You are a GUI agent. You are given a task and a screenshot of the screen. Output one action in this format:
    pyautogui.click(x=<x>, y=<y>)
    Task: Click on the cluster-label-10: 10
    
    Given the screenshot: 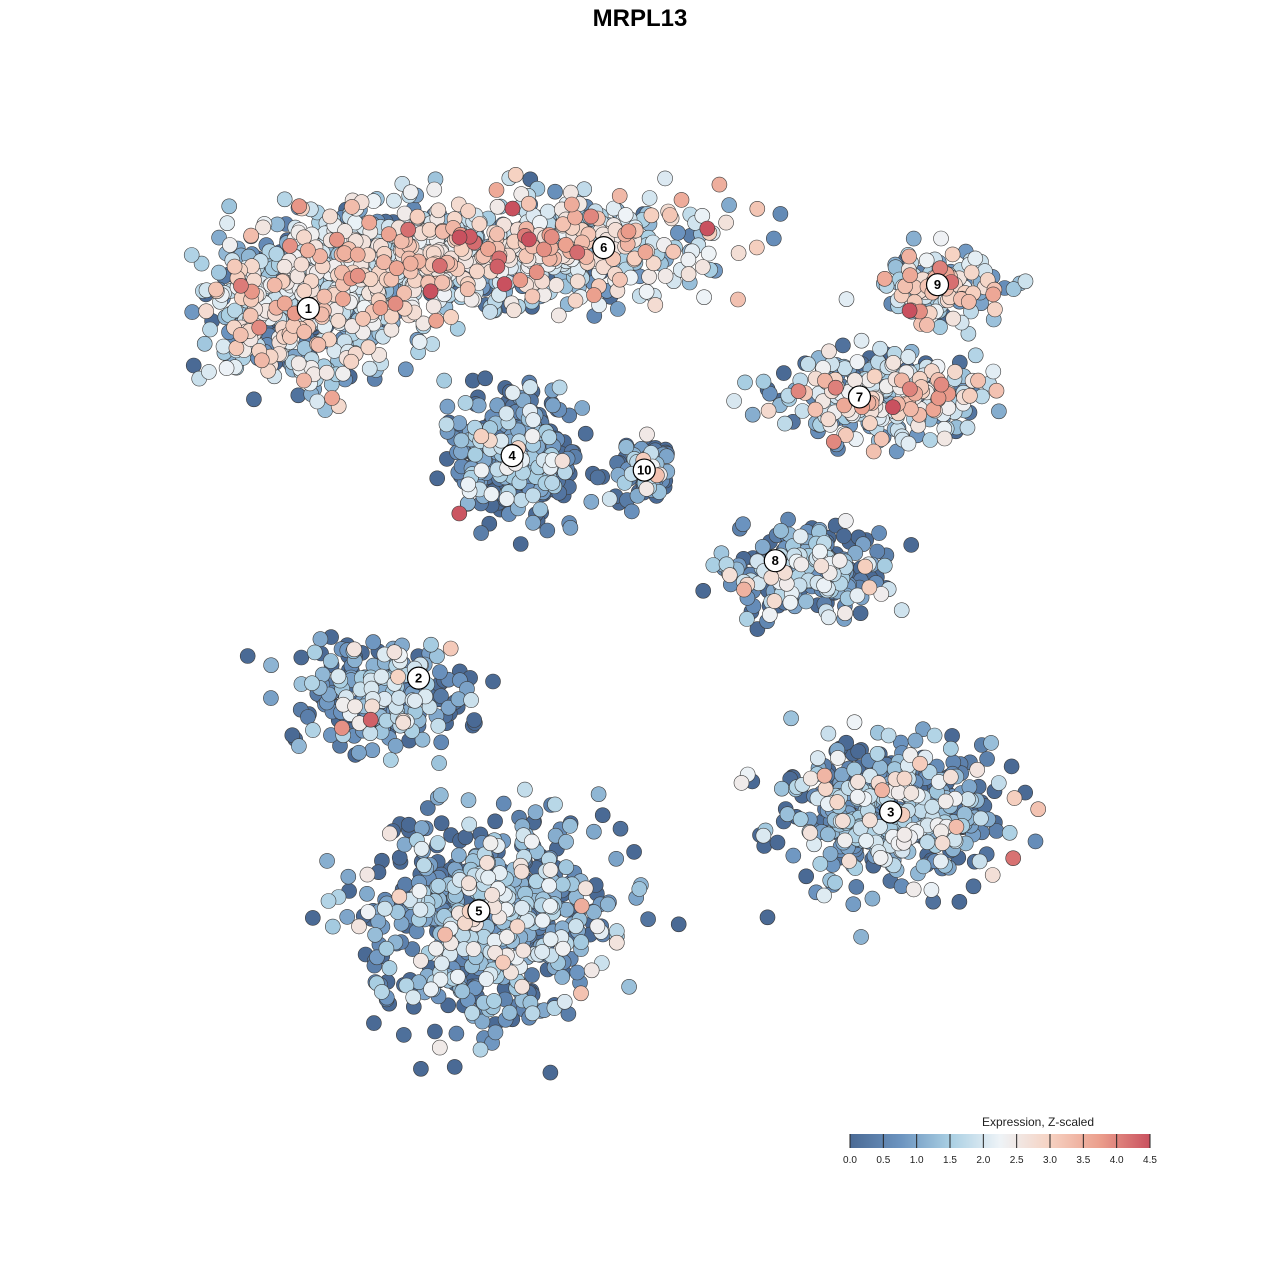 What is the action you would take?
    pyautogui.click(x=644, y=470)
    